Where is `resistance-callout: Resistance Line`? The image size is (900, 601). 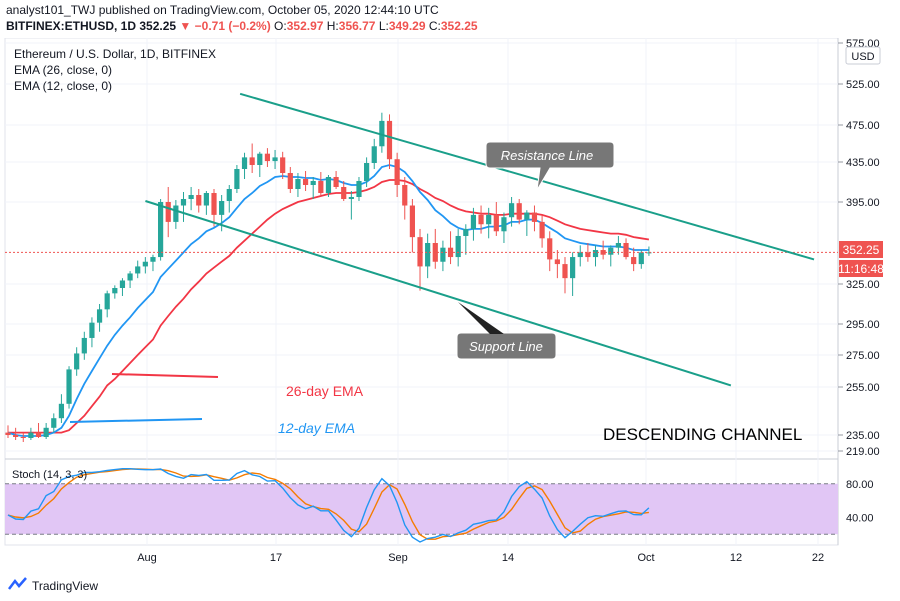 resistance-callout: Resistance Line is located at coordinates (550, 166).